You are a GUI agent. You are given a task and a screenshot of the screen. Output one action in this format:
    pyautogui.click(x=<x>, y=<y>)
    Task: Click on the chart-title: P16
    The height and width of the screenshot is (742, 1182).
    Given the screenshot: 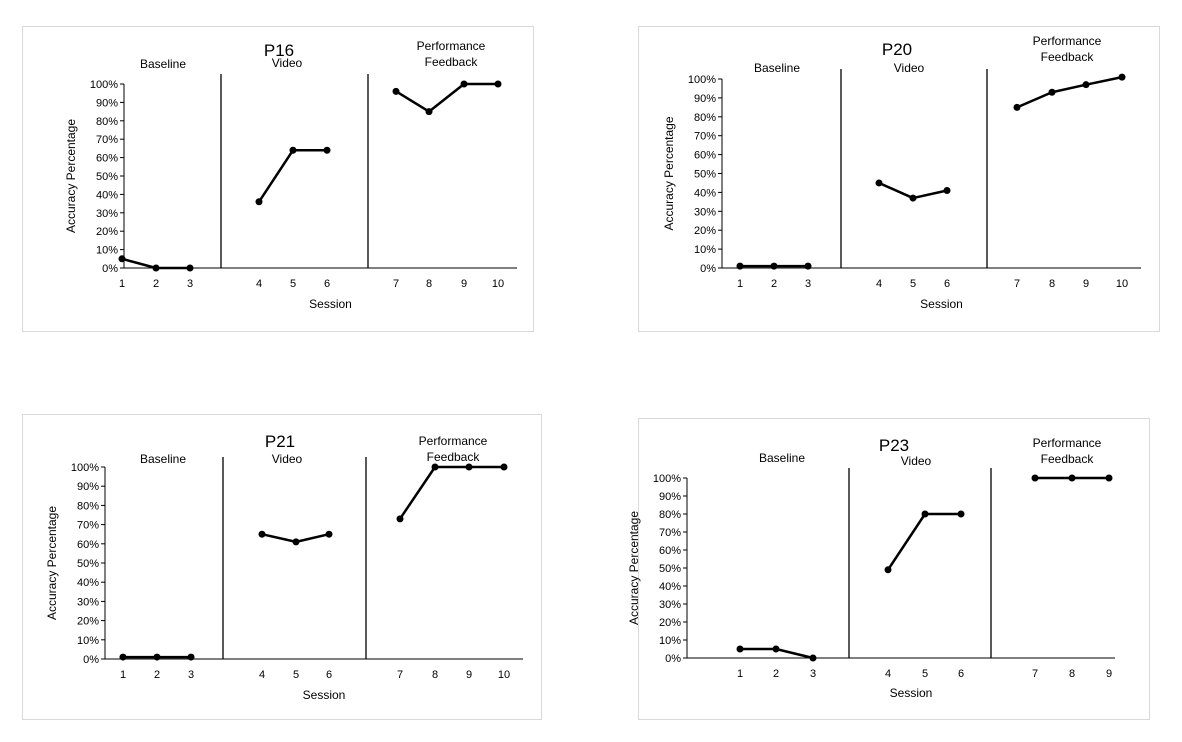 What is the action you would take?
    pyautogui.click(x=279, y=50)
    